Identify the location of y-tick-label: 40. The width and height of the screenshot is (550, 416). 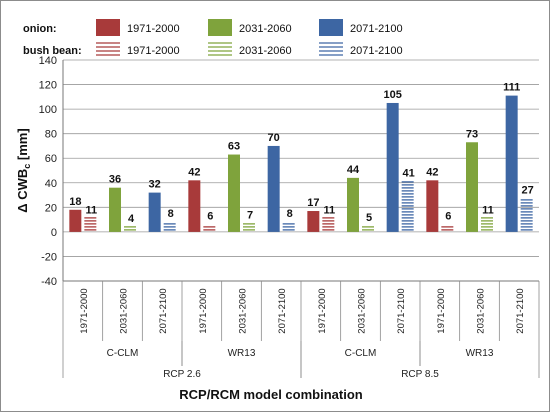
(51, 184).